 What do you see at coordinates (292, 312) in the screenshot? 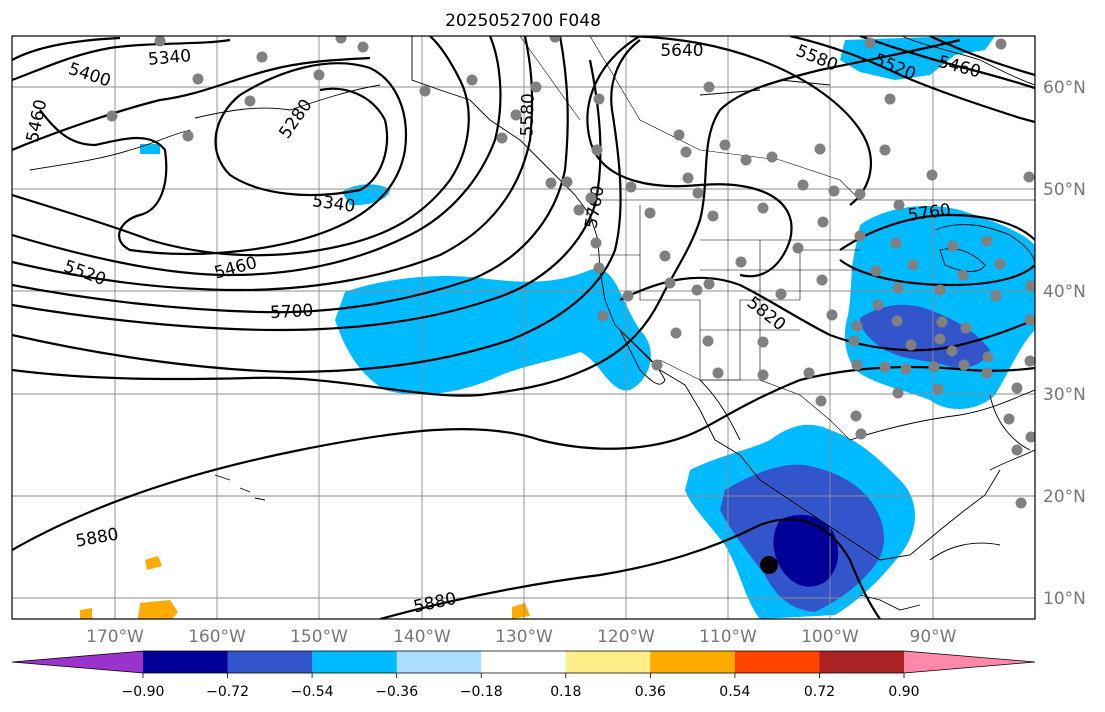
I see `contour-label: 5700` at bounding box center [292, 312].